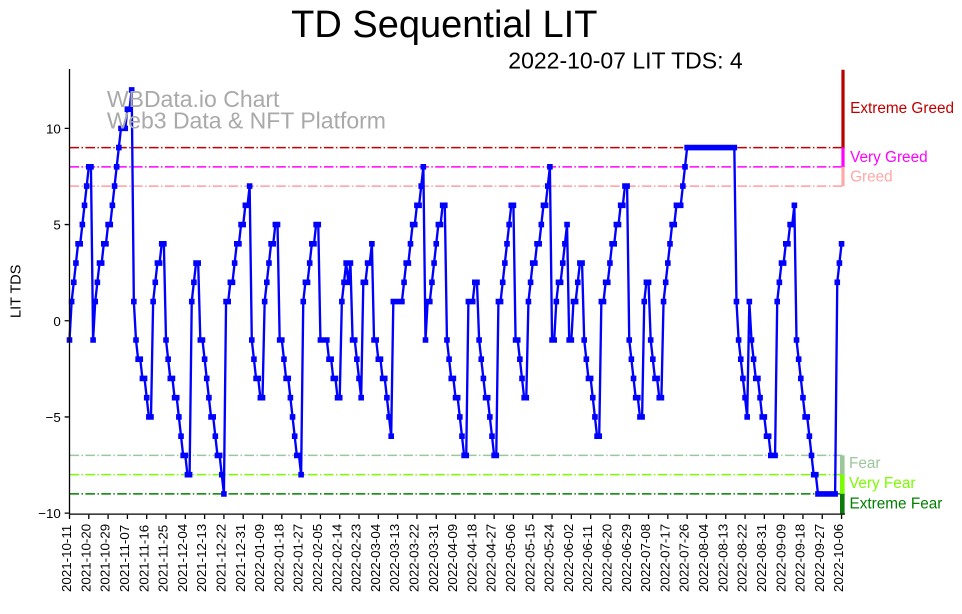 This screenshot has width=962, height=614. What do you see at coordinates (221, 558) in the screenshot?
I see `svg-text: 2021-12-22` at bounding box center [221, 558].